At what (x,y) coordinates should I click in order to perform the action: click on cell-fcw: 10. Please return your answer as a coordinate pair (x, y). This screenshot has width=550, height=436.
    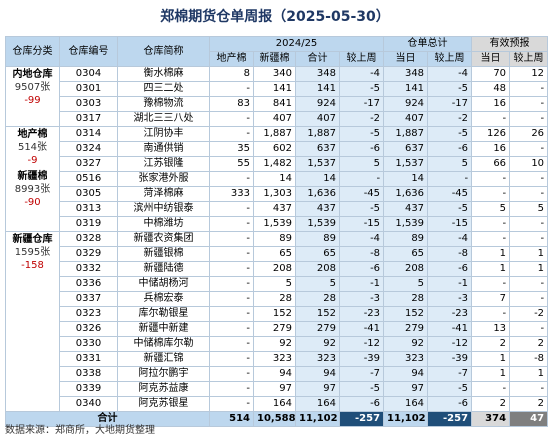
    Looking at the image, I should click on (529, 164).